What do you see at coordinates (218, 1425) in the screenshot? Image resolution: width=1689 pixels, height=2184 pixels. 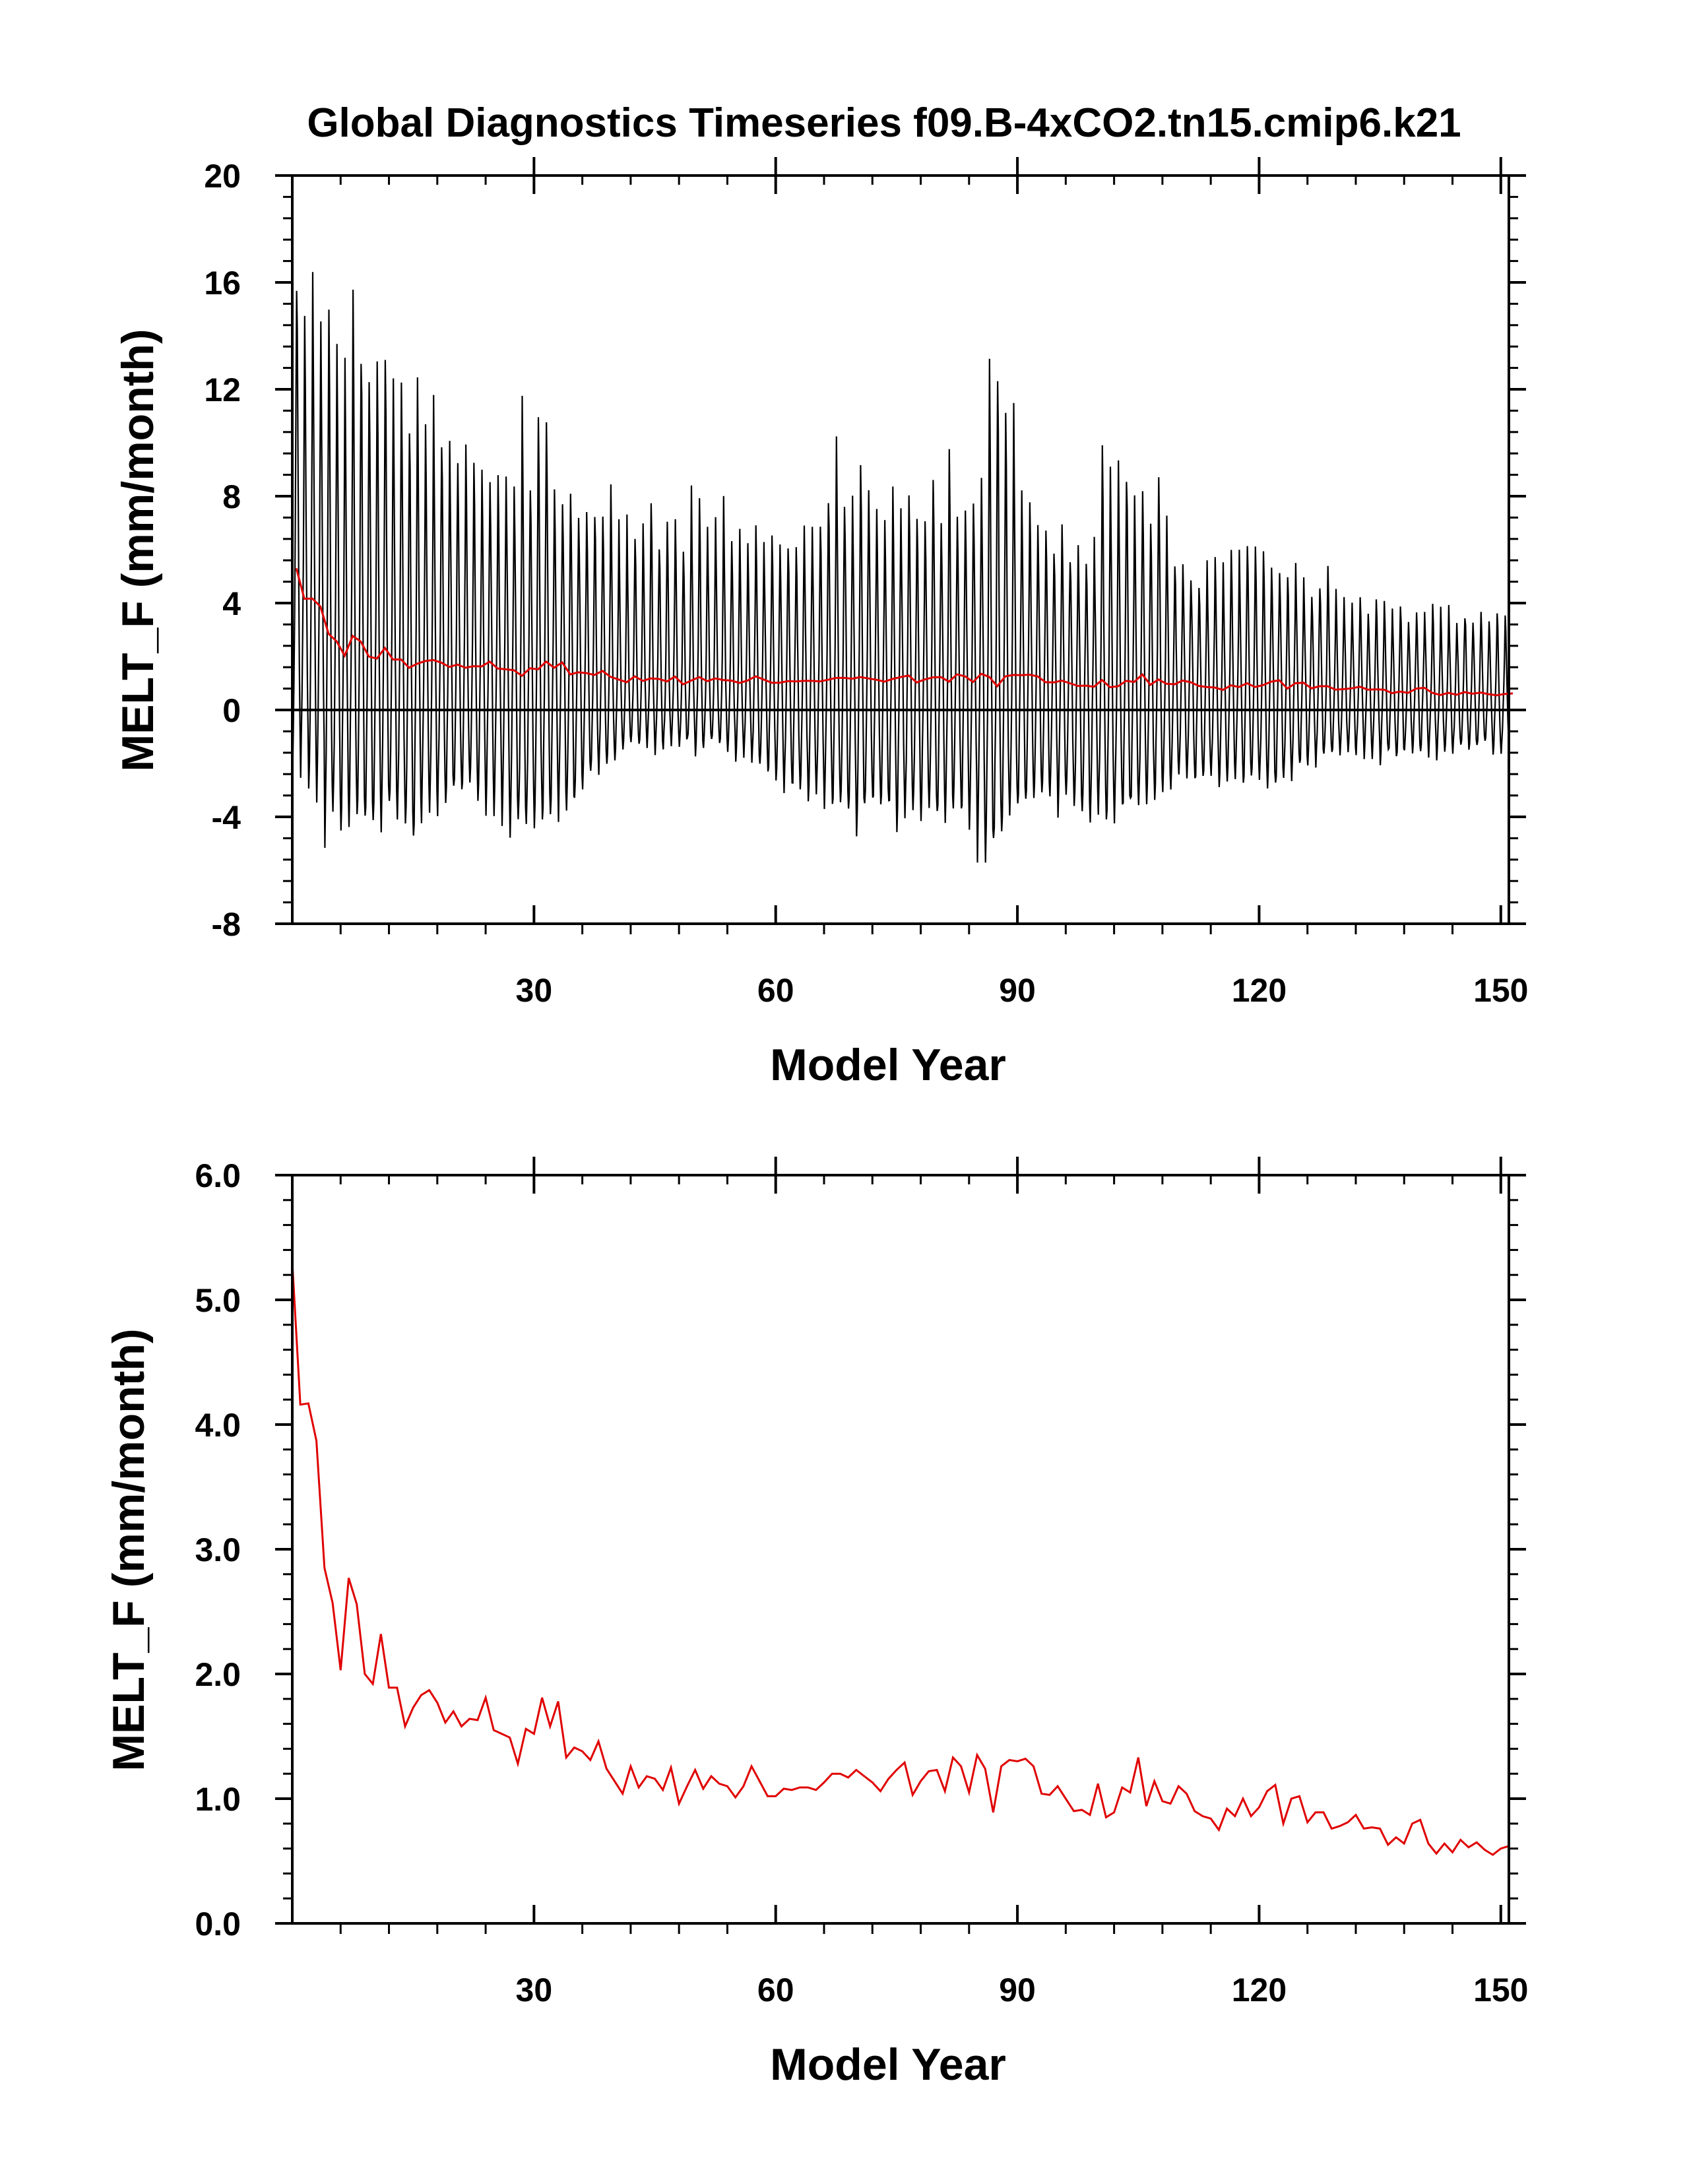 I see `bottom-y-tick-label: 4.0` at bounding box center [218, 1425].